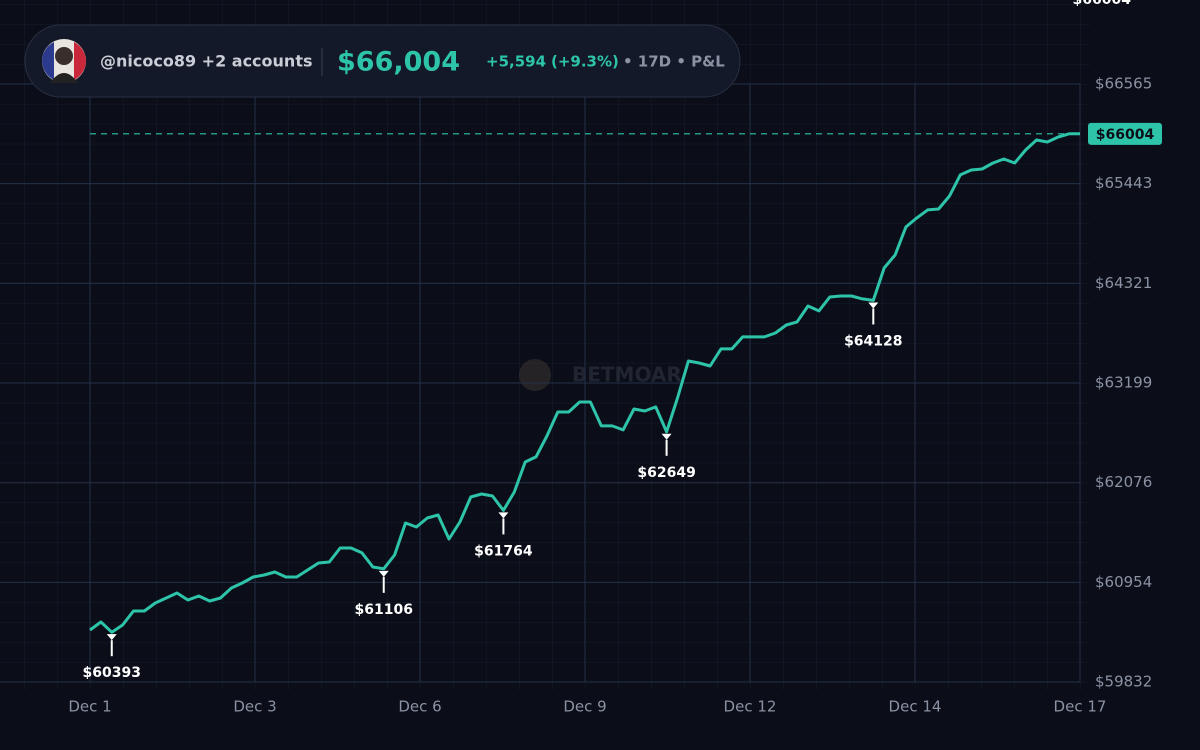  What do you see at coordinates (1123, 682) in the screenshot?
I see `y-tick-label: $59832` at bounding box center [1123, 682].